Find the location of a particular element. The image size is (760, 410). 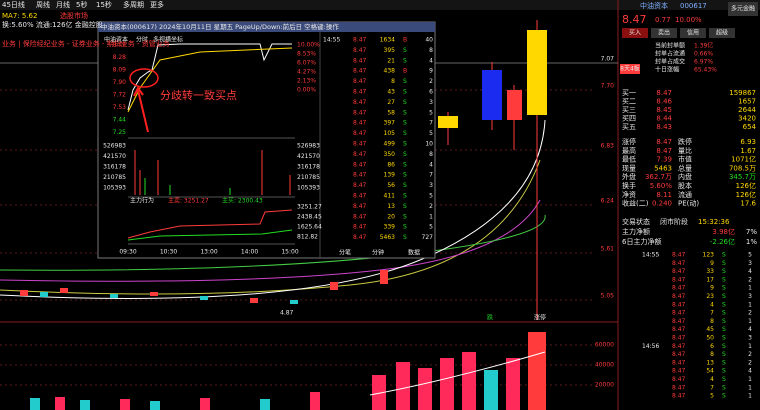

price: 8.47 is located at coordinates (634, 19).